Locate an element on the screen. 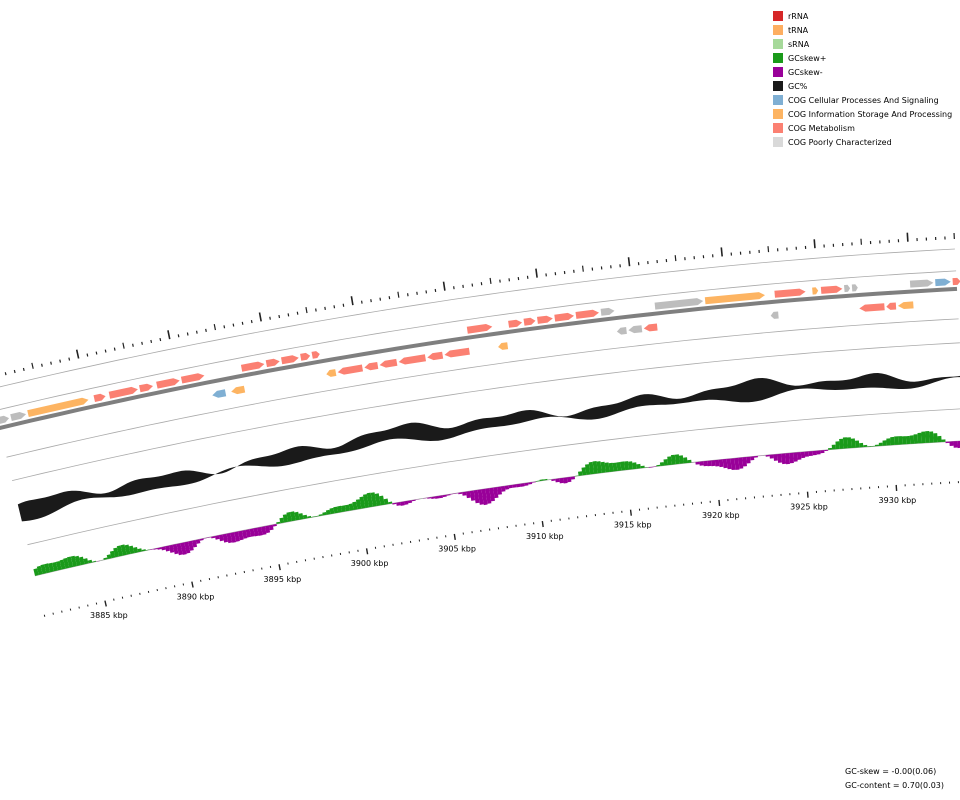  legend-label: GCskew+ is located at coordinates (807, 58).